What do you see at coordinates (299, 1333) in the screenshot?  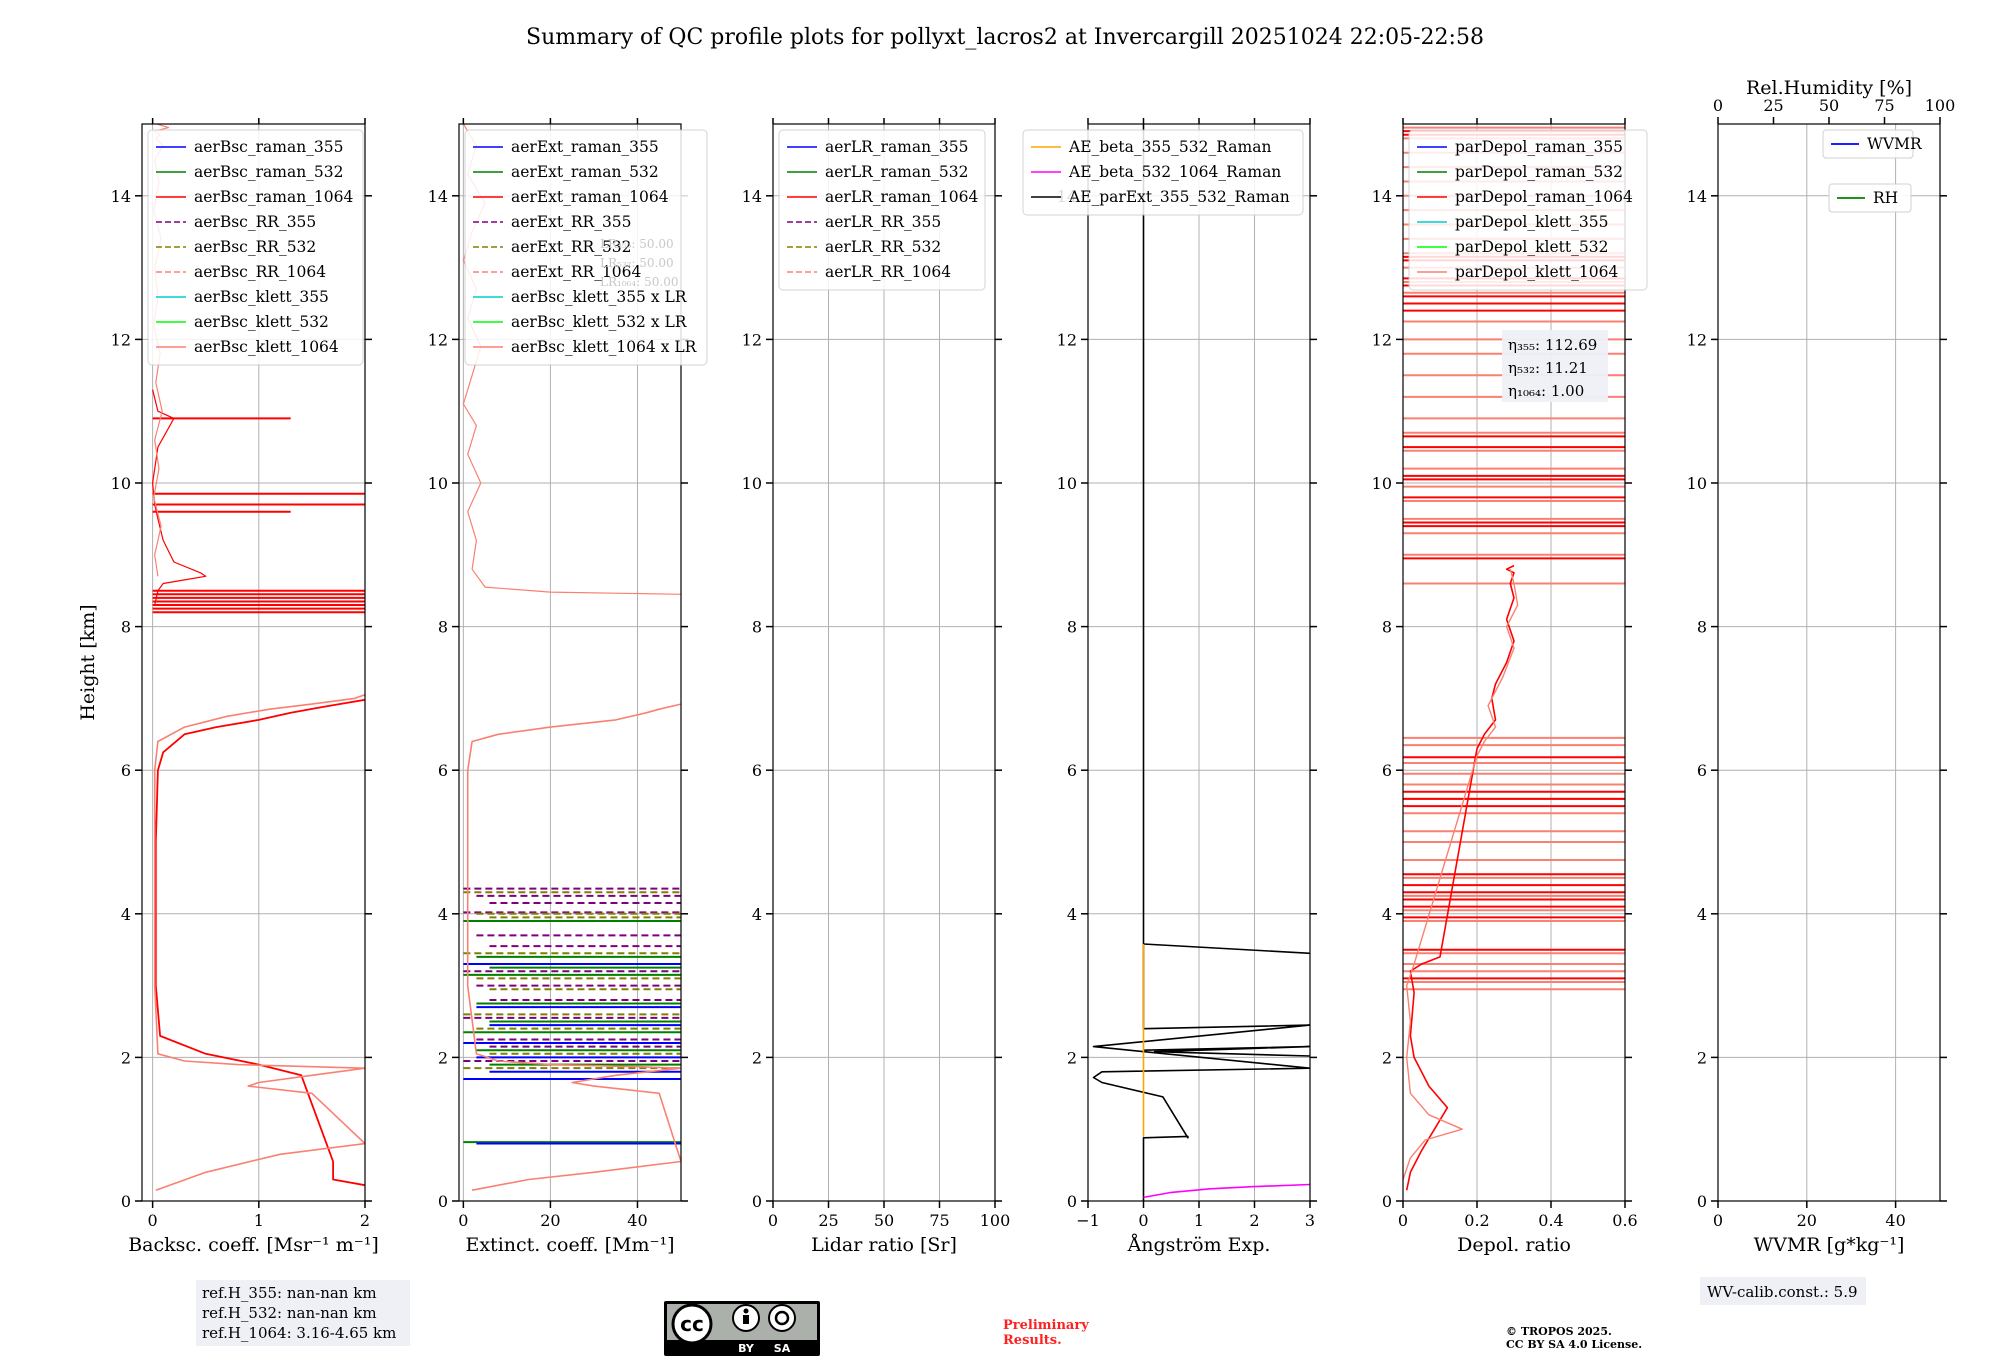 I see `ref-height-1064: ref.H_1064: 3.16-4.65 km` at bounding box center [299, 1333].